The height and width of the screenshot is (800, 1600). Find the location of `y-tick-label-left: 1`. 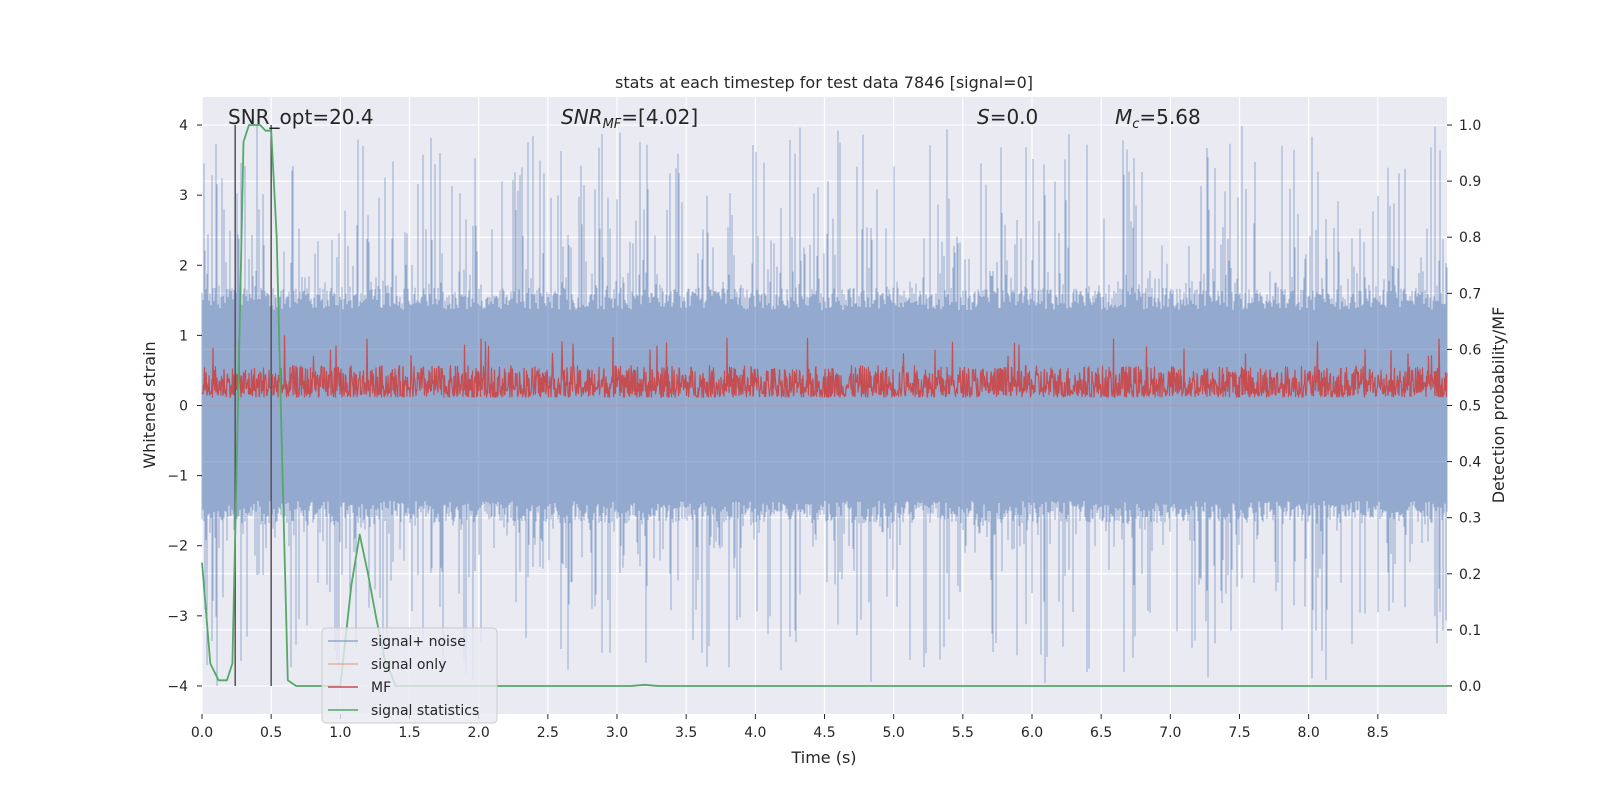

y-tick-label-left: 1 is located at coordinates (183, 336).